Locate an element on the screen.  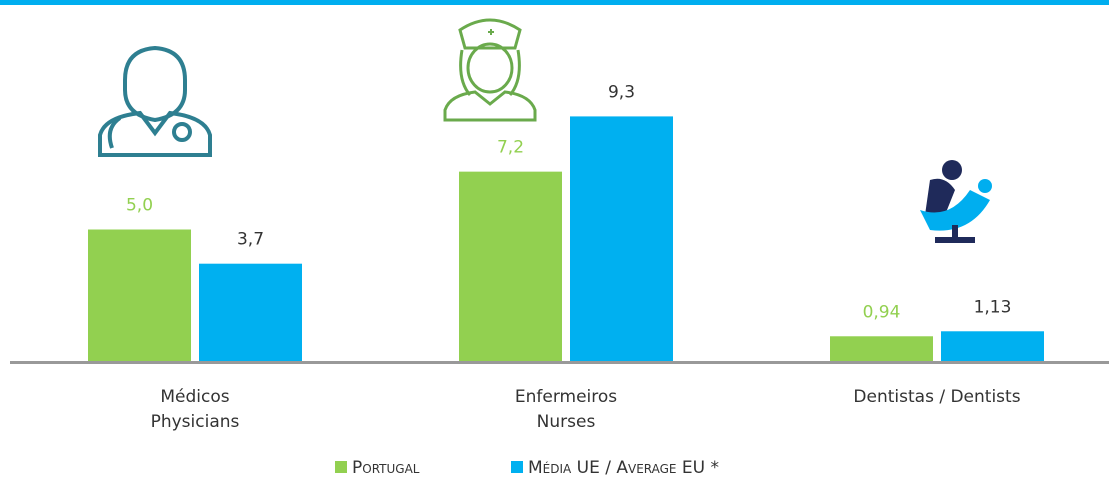
x-tick-label: Enfermeiros is located at coordinates (566, 397).